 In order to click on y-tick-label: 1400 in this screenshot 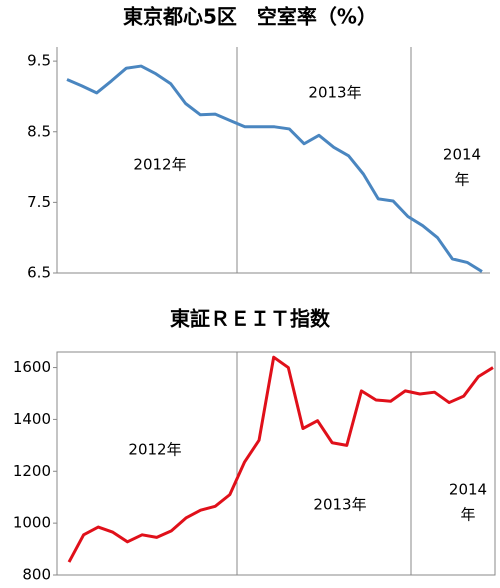, I will do `click(32, 419)`.